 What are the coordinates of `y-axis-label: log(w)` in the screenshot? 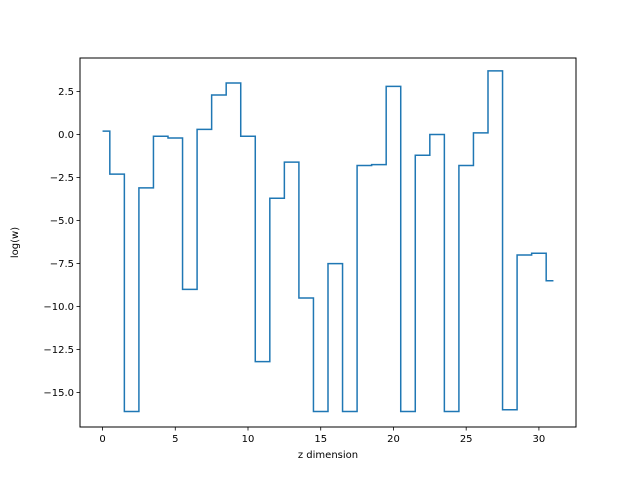 It's located at (15, 242).